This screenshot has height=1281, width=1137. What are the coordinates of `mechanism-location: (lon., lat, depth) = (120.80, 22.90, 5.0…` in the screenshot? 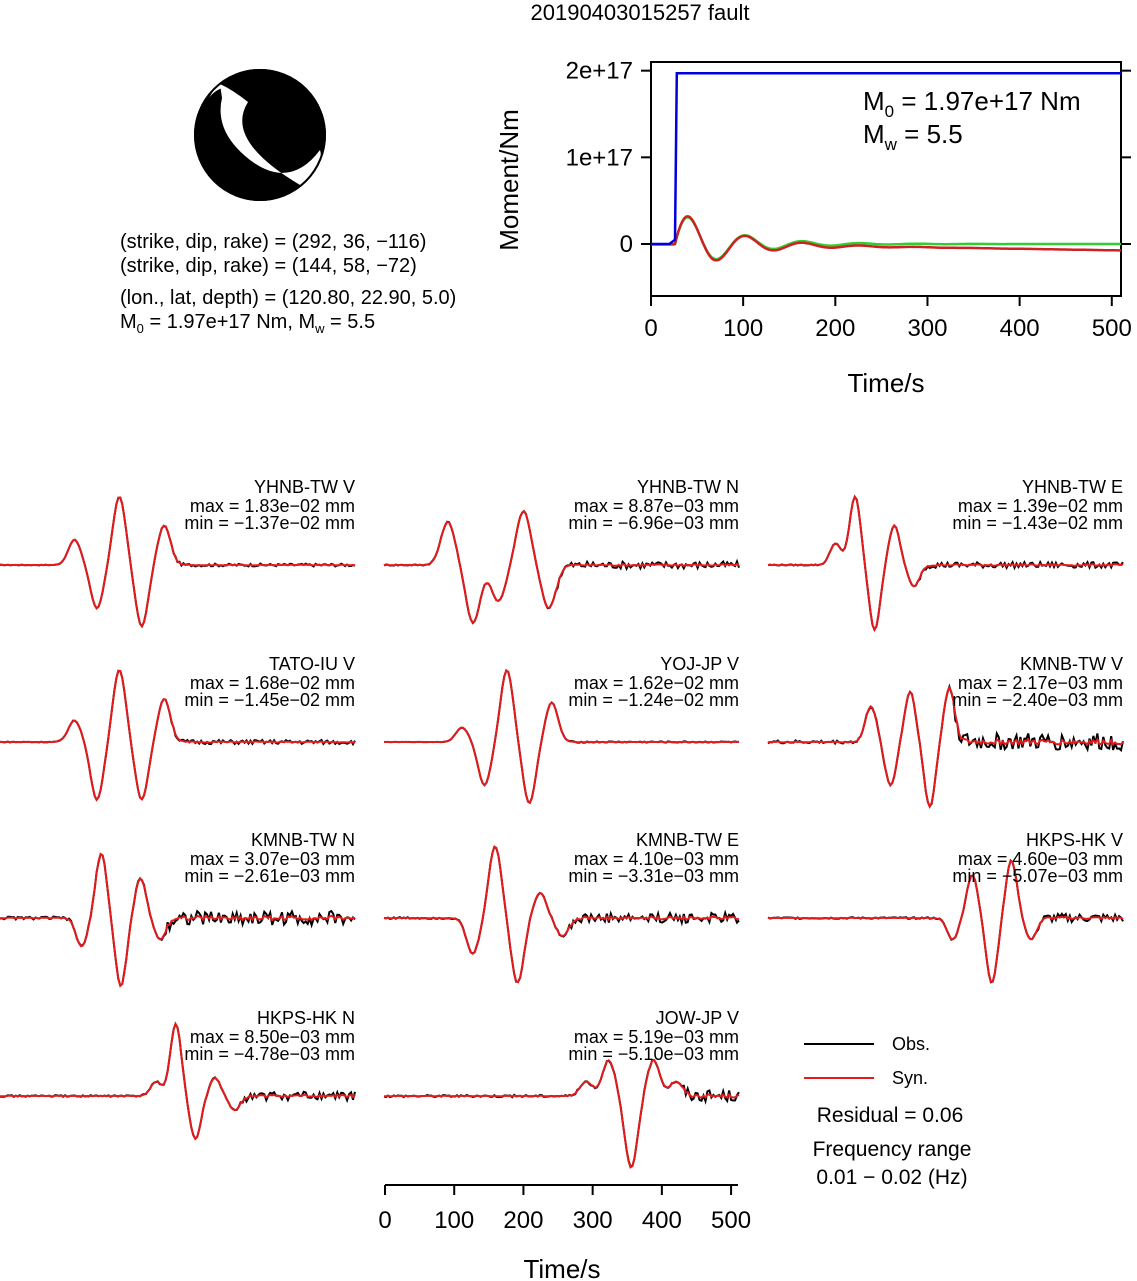 It's located at (288, 298).